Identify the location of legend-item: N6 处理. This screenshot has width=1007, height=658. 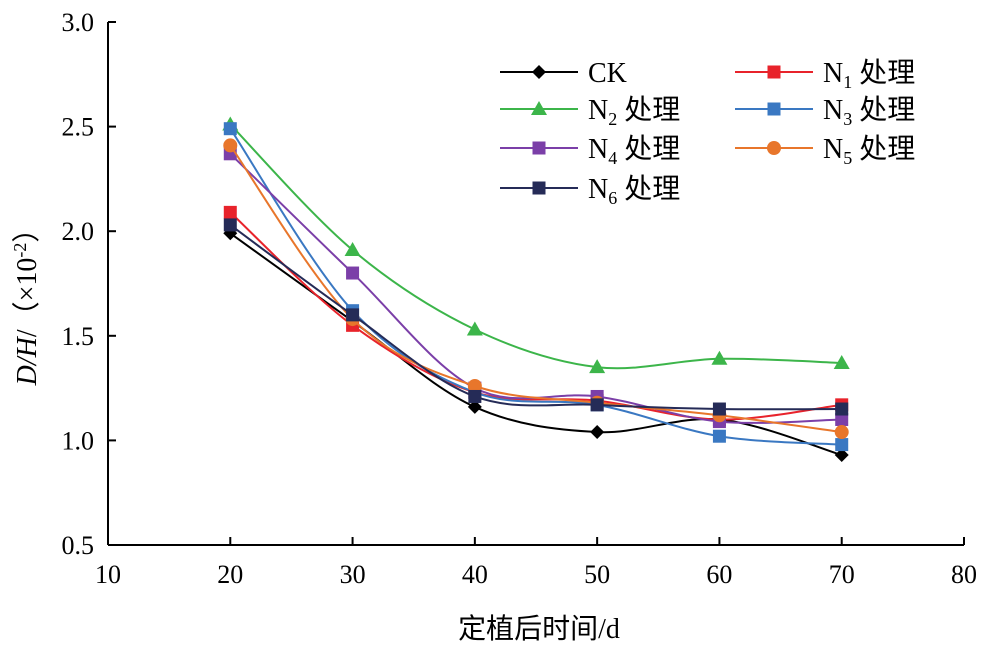
(590, 190).